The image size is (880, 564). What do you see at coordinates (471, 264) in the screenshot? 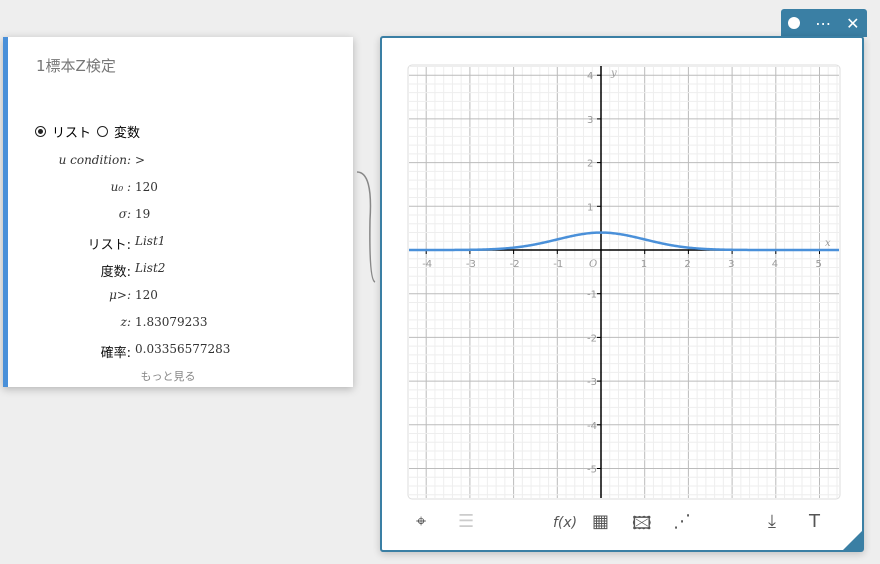
I see `x-tick-label: -3` at bounding box center [471, 264].